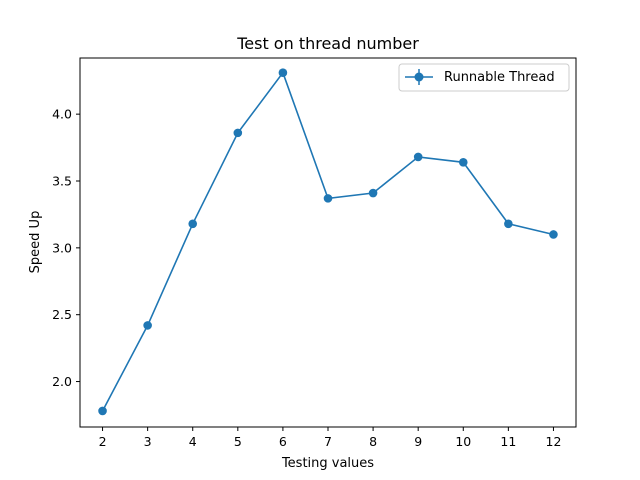 This screenshot has width=640, height=480. Describe the element at coordinates (463, 441) in the screenshot. I see `x-tick-label: 10` at that location.